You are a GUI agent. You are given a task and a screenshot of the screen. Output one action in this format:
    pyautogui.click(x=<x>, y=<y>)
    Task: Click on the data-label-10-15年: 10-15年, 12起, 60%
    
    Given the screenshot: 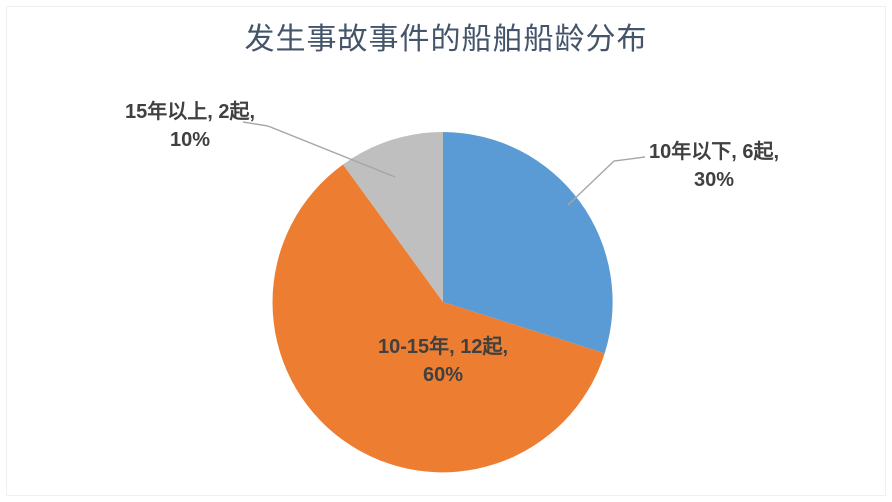 What is the action you would take?
    pyautogui.click(x=443, y=361)
    